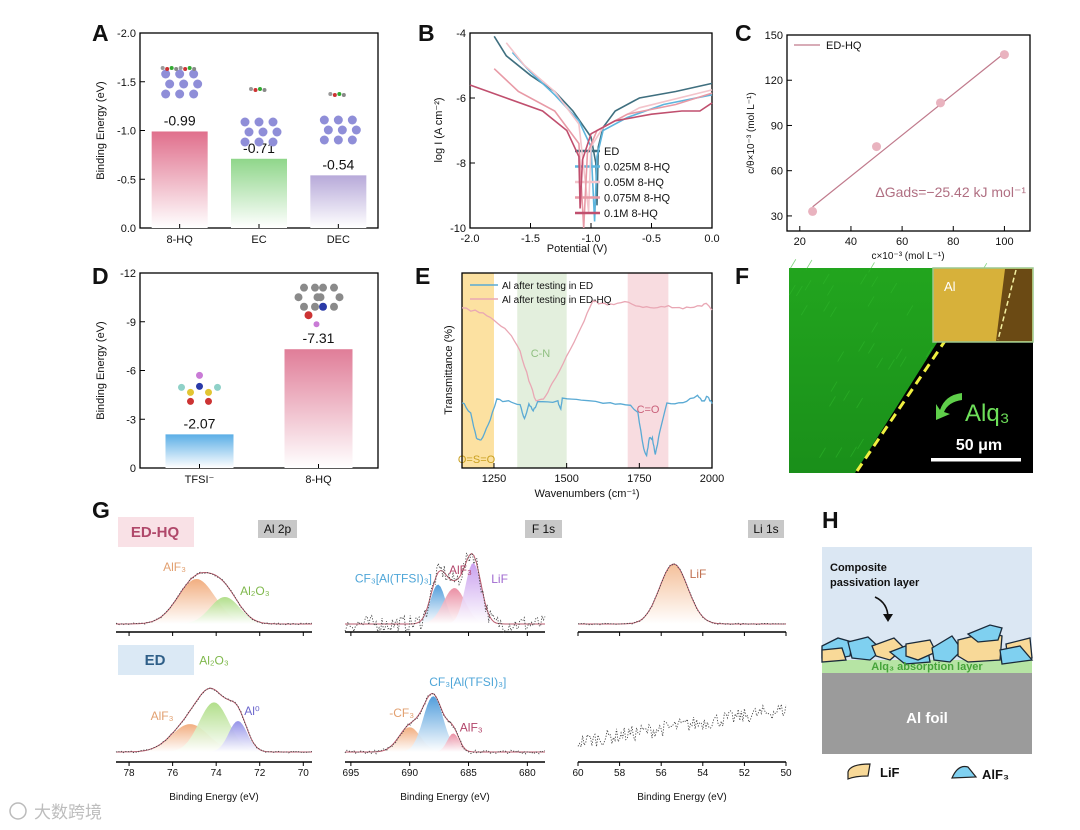 This screenshot has width=1080, height=830. I want to click on bar-value-label: -0.99, so click(180, 120).